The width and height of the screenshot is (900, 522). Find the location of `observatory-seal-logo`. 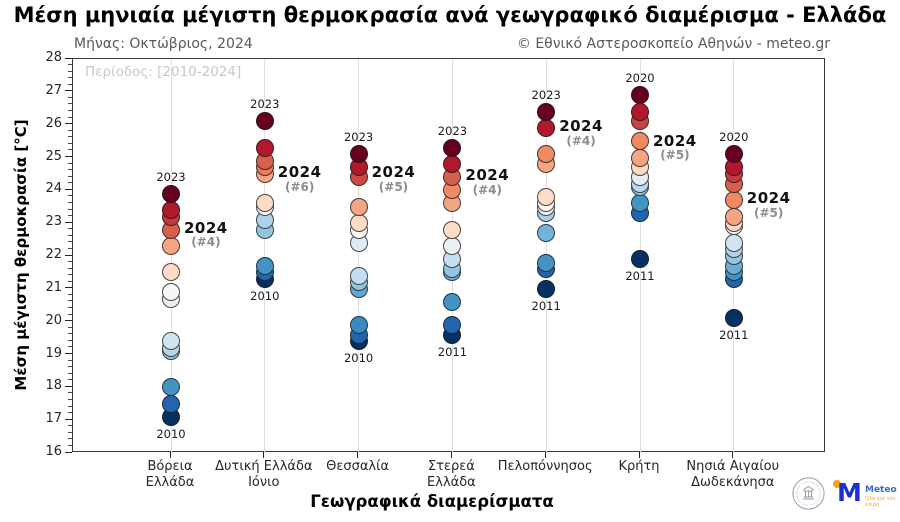

observatory-seal-logo is located at coordinates (808, 493).